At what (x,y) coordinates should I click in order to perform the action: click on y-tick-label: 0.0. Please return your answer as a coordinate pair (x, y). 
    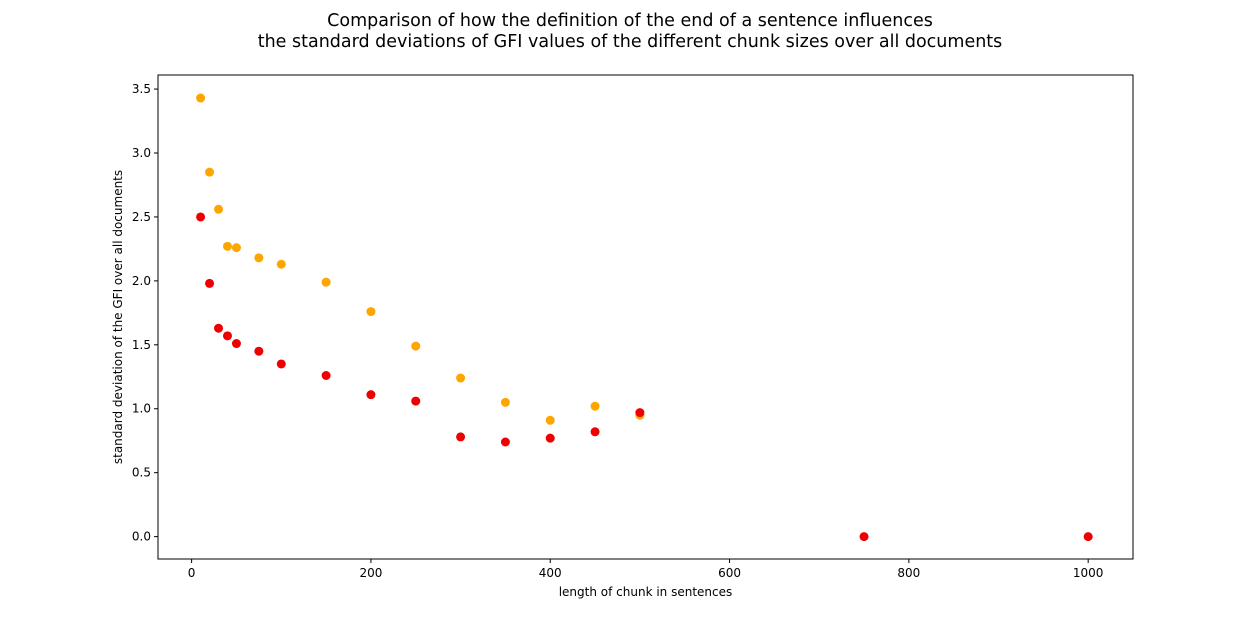
    Looking at the image, I should click on (141, 537).